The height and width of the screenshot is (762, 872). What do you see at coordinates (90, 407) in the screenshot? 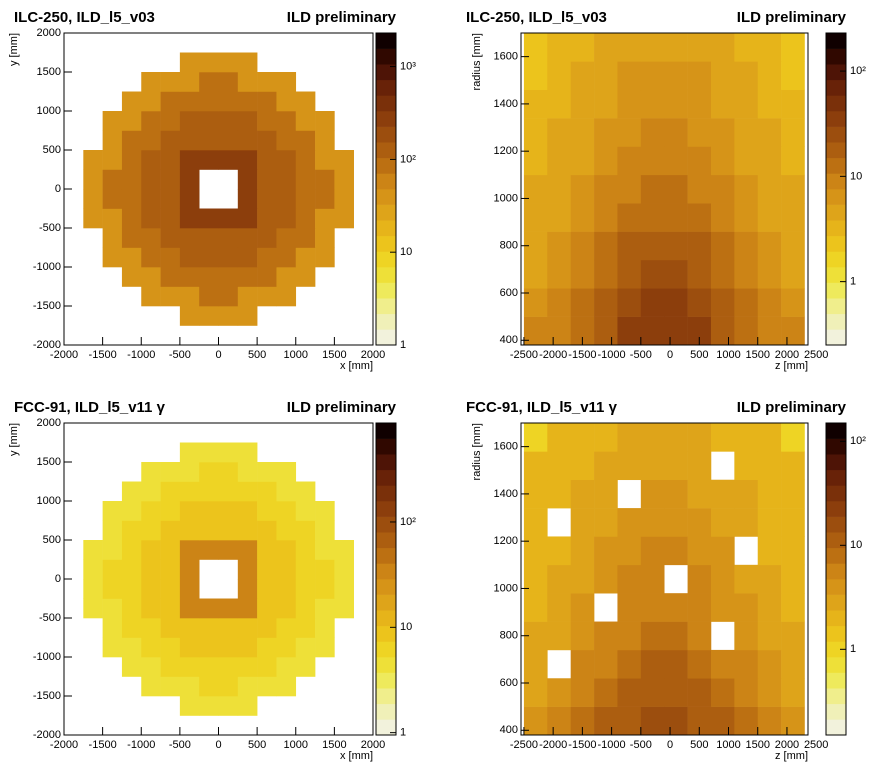
I see `chart-title: FCC-91, ILD_l5_v11 γ` at bounding box center [90, 407].